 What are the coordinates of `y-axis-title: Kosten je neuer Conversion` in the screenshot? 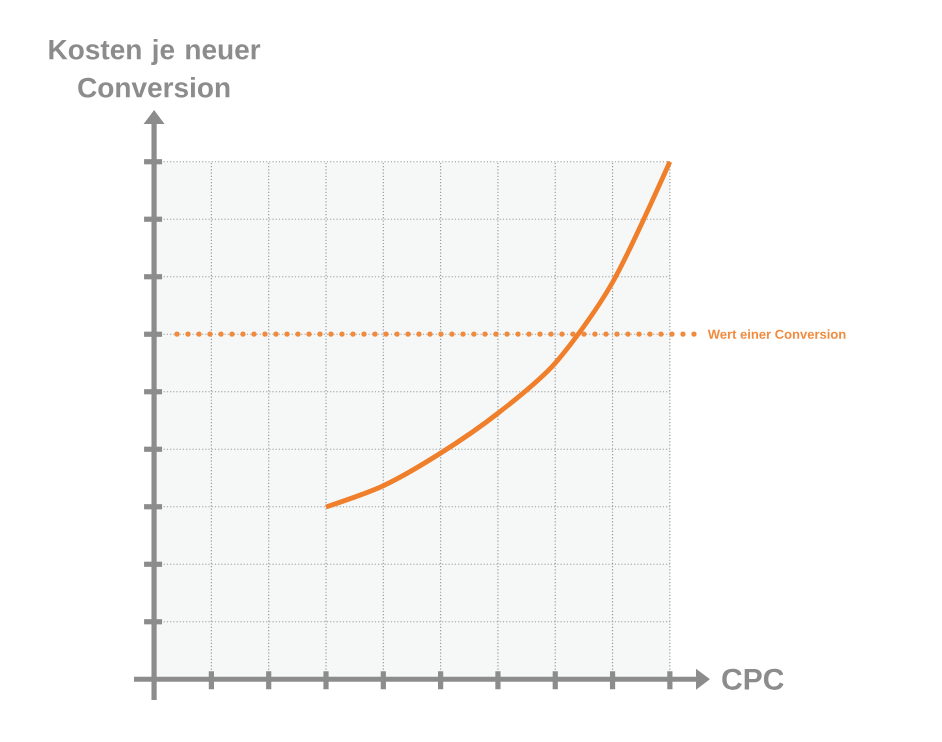 It's located at (155, 68).